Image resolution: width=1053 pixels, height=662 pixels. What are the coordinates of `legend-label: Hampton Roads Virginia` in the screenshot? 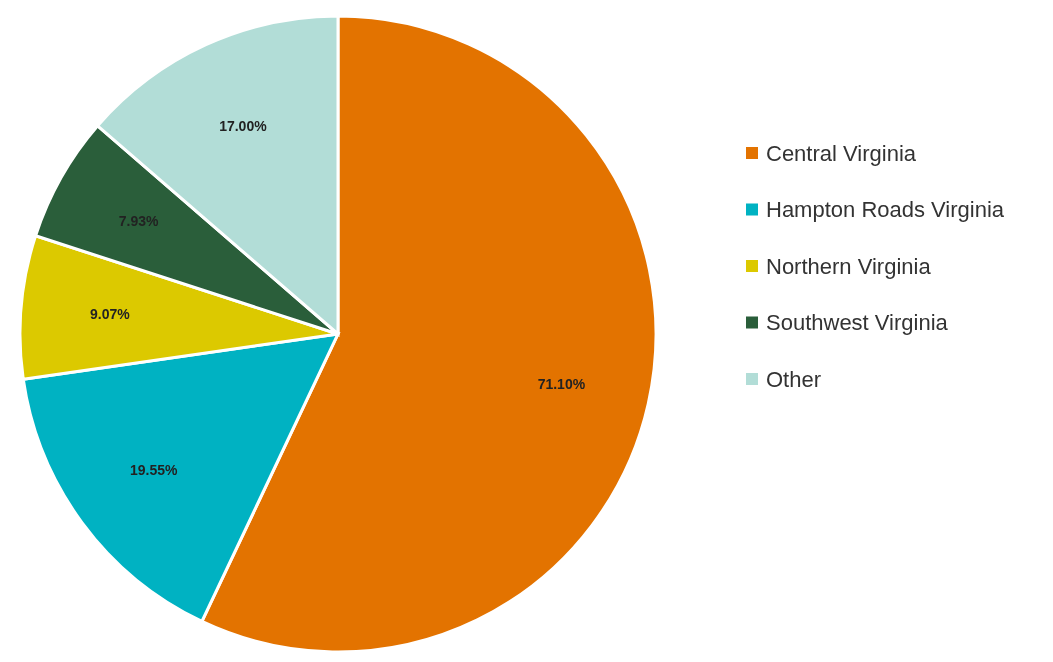 It's located at (885, 209).